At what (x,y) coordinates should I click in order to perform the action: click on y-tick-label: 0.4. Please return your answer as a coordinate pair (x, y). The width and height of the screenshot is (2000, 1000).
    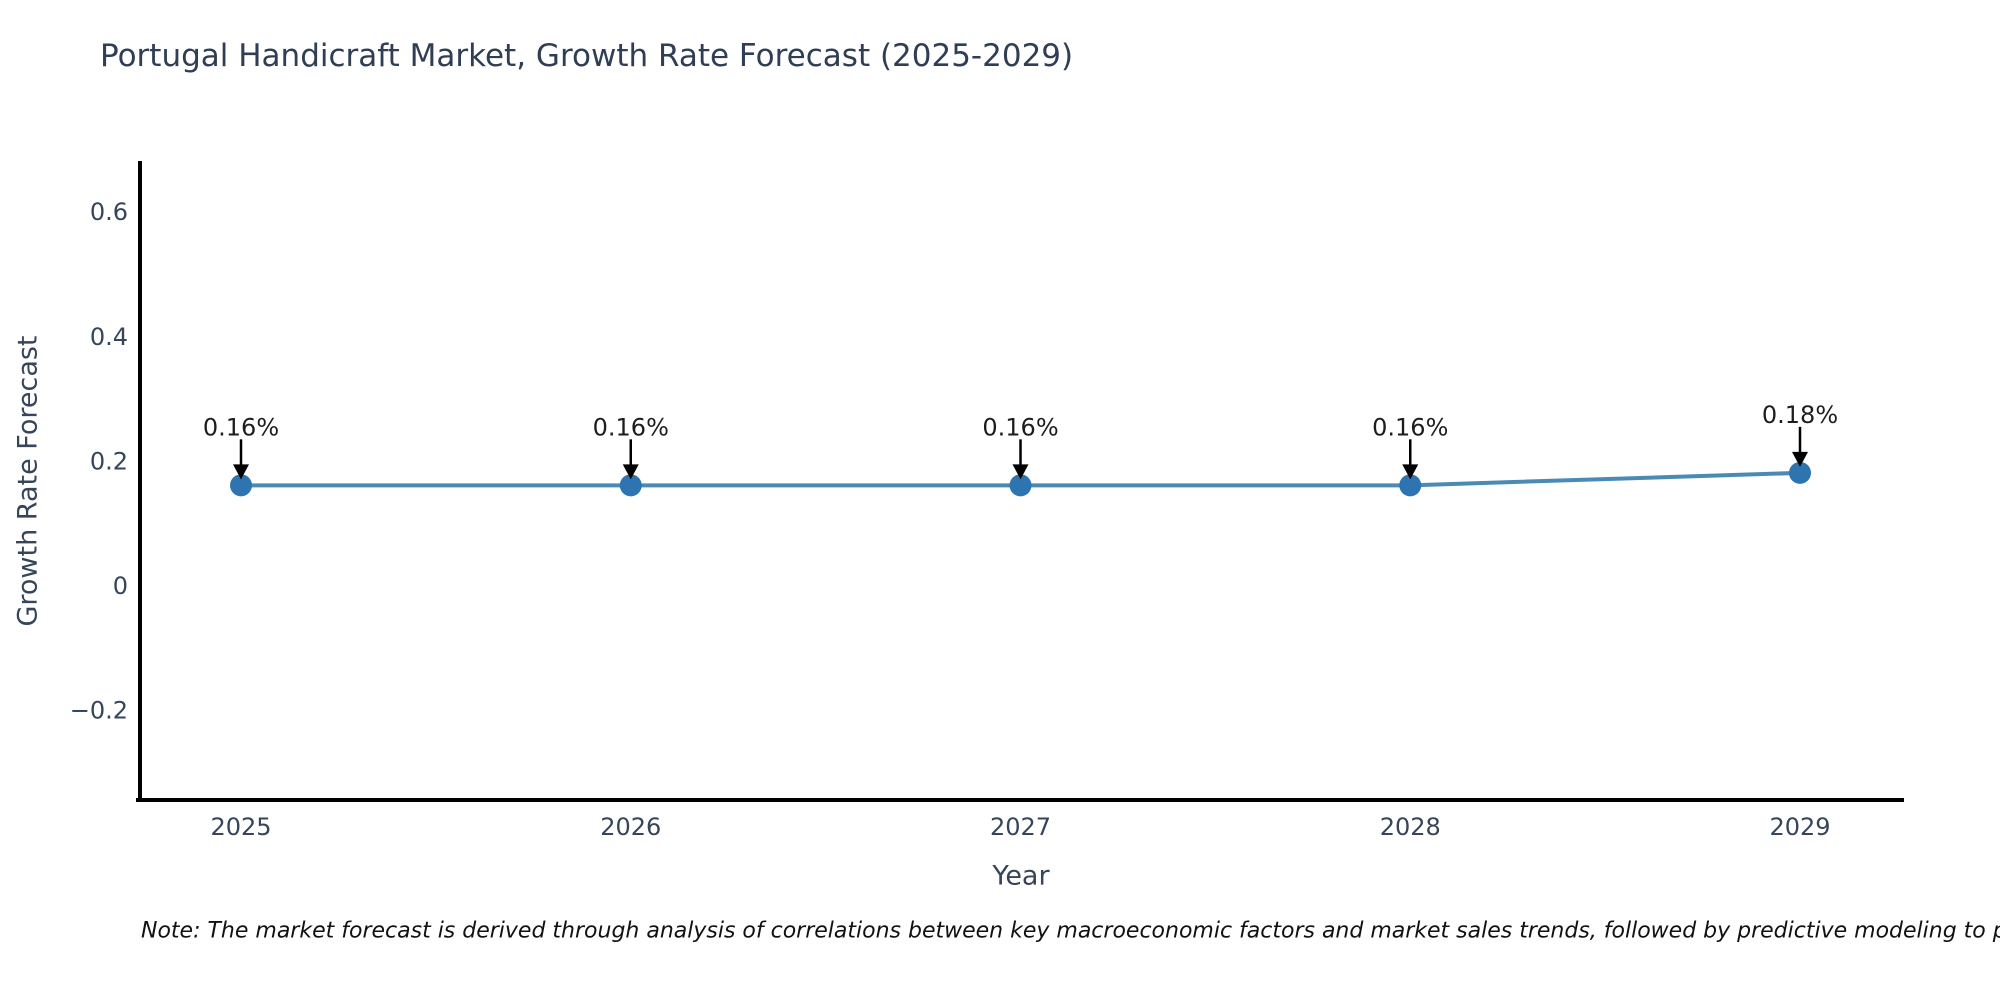
    Looking at the image, I should click on (109, 337).